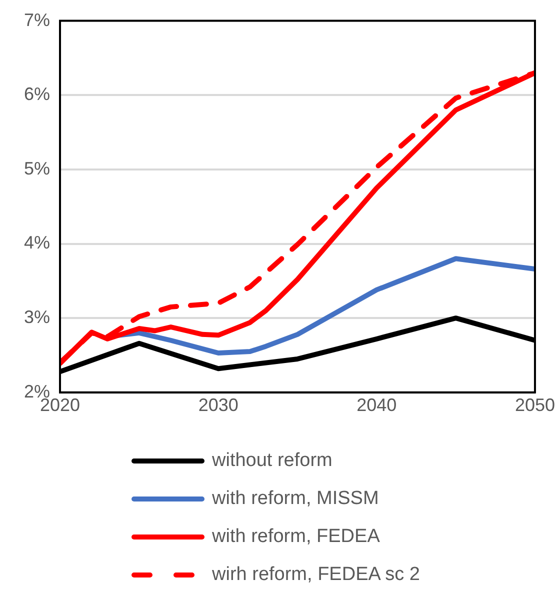 This screenshot has height=607, width=558. I want to click on y-tick-label: 4%, so click(37, 242).